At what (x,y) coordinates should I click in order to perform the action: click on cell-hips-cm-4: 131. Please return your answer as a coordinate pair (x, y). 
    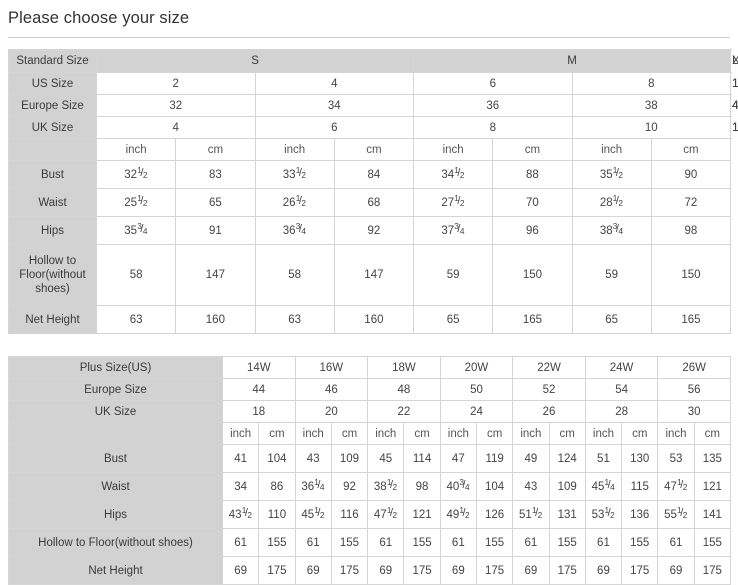
    Looking at the image, I should click on (567, 514).